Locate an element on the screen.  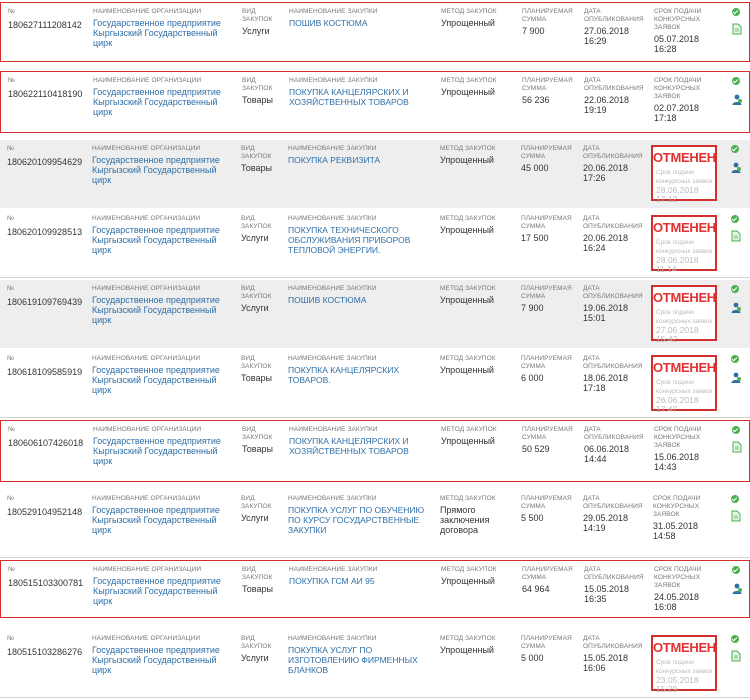
deadline-faded-date: 28.06.2018 is located at coordinates (677, 260).